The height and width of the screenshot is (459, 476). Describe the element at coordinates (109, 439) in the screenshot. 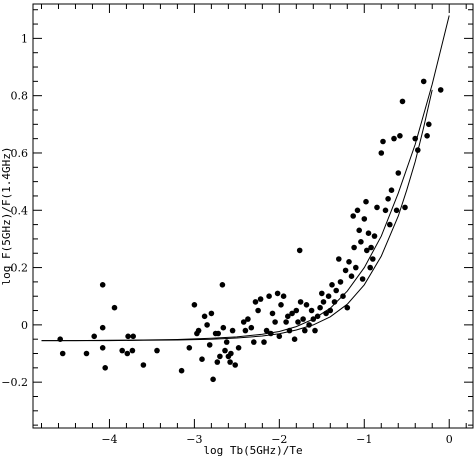

I see `x-tick-label: −4` at that location.